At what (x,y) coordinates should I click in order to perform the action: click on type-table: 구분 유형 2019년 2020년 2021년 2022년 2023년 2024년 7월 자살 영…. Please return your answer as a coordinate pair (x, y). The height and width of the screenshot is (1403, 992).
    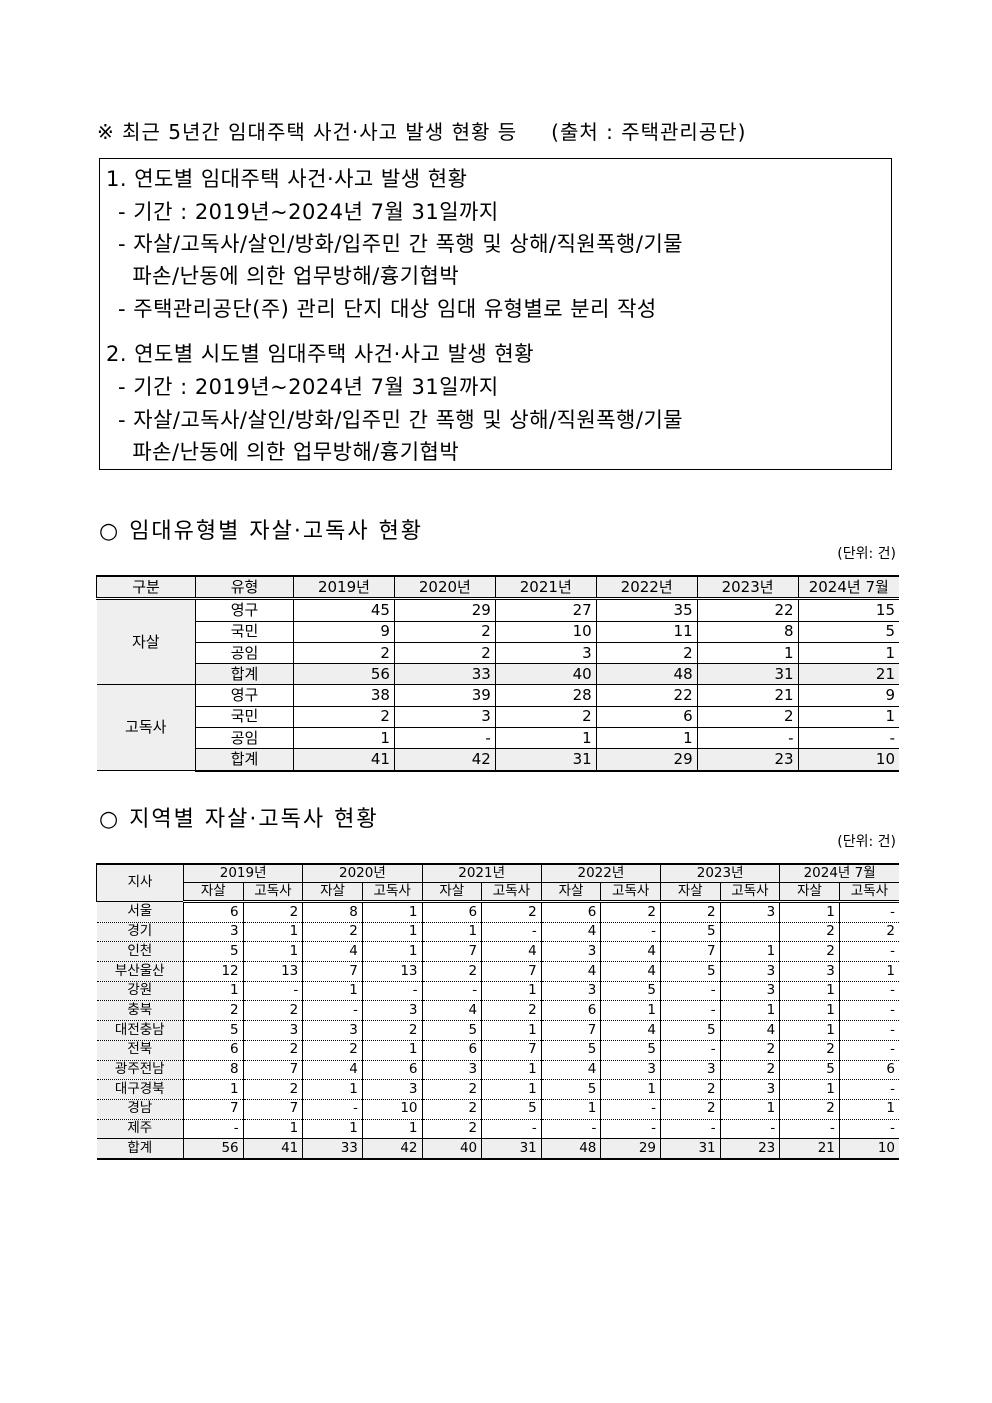
    Looking at the image, I should click on (497, 673).